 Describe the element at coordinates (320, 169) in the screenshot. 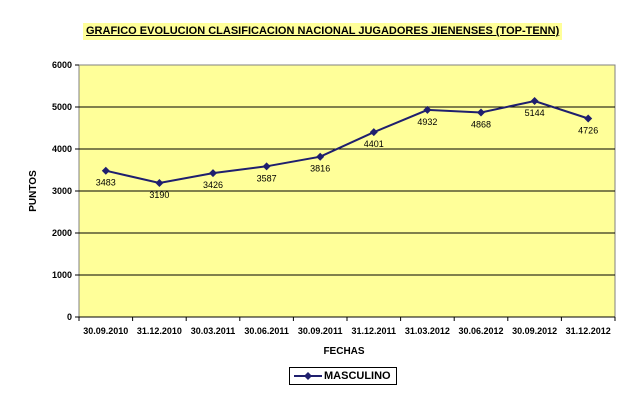

I see `data-label: 3816` at that location.